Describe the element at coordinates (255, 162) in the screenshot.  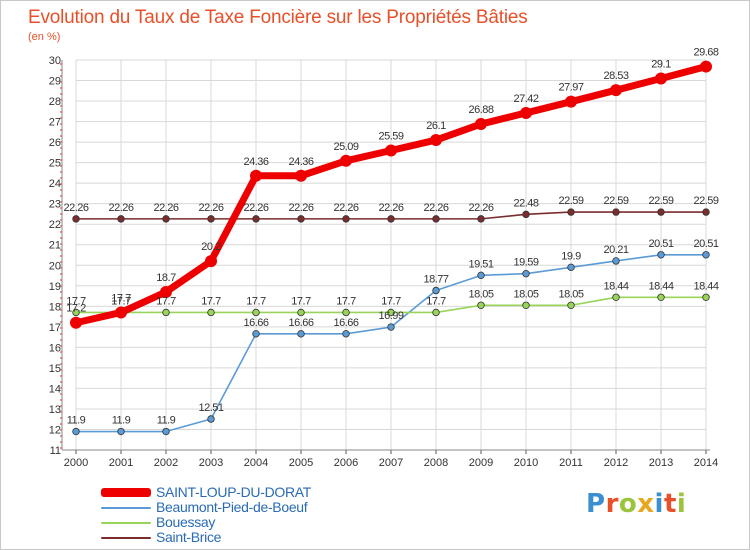
I see `data-label-saint-loup-du-dorat: 24.36` at that location.